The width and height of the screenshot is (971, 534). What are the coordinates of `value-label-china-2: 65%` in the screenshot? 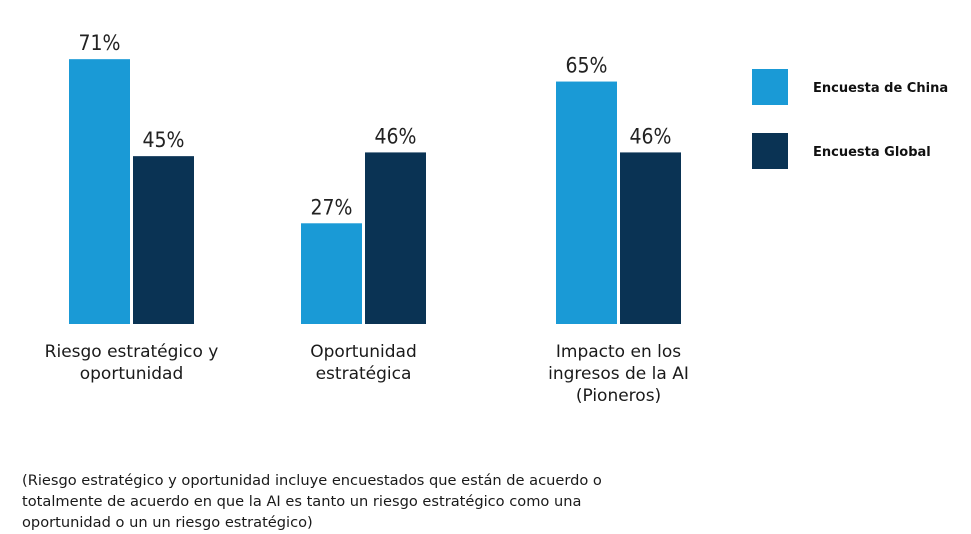 It's located at (587, 66).